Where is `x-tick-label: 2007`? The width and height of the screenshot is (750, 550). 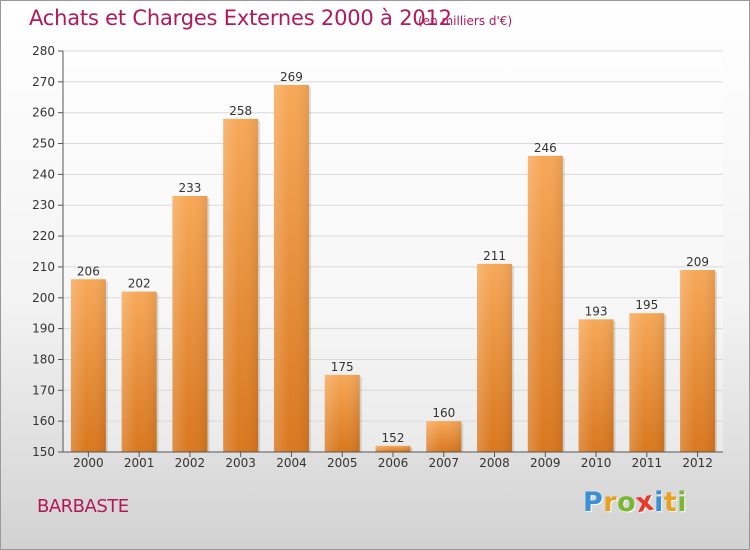 x-tick-label: 2007 is located at coordinates (443, 463).